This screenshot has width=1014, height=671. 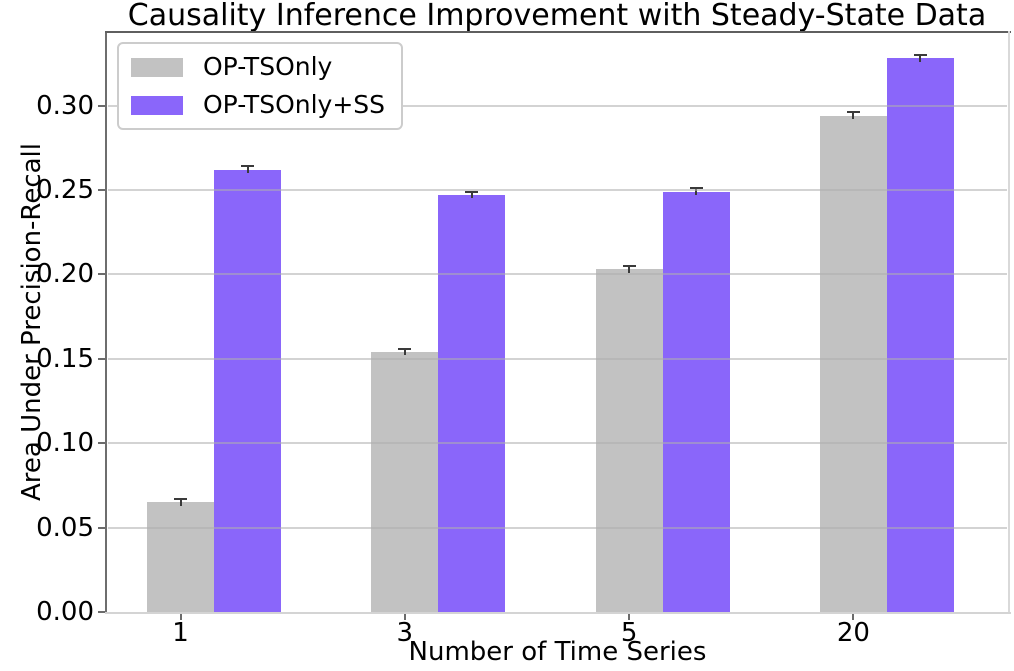 What do you see at coordinates (106, 322) in the screenshot?
I see `plot-spine-left` at bounding box center [106, 322].